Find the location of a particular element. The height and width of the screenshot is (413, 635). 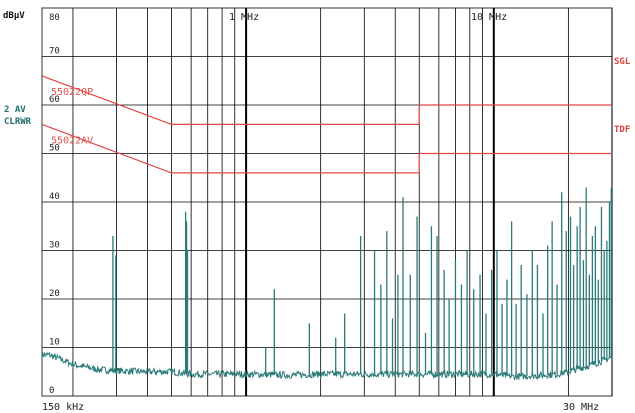

limit-label-55022QP: 55022QP is located at coordinates (72, 92).